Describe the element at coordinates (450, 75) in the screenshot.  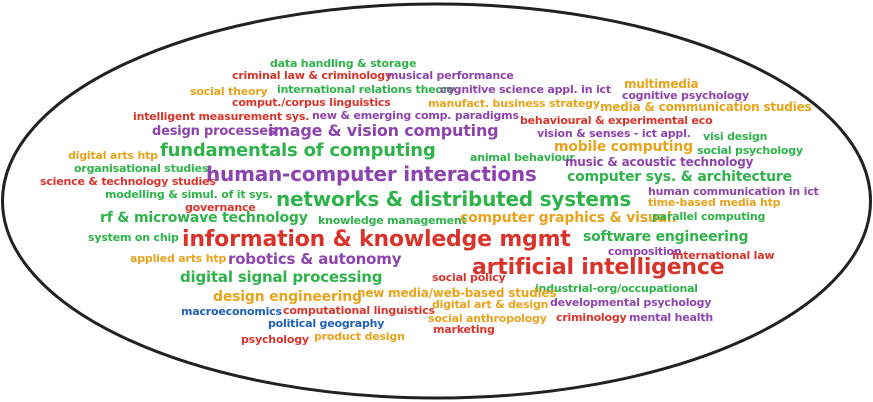
I see `word-musical-performance: musical performance` at that location.